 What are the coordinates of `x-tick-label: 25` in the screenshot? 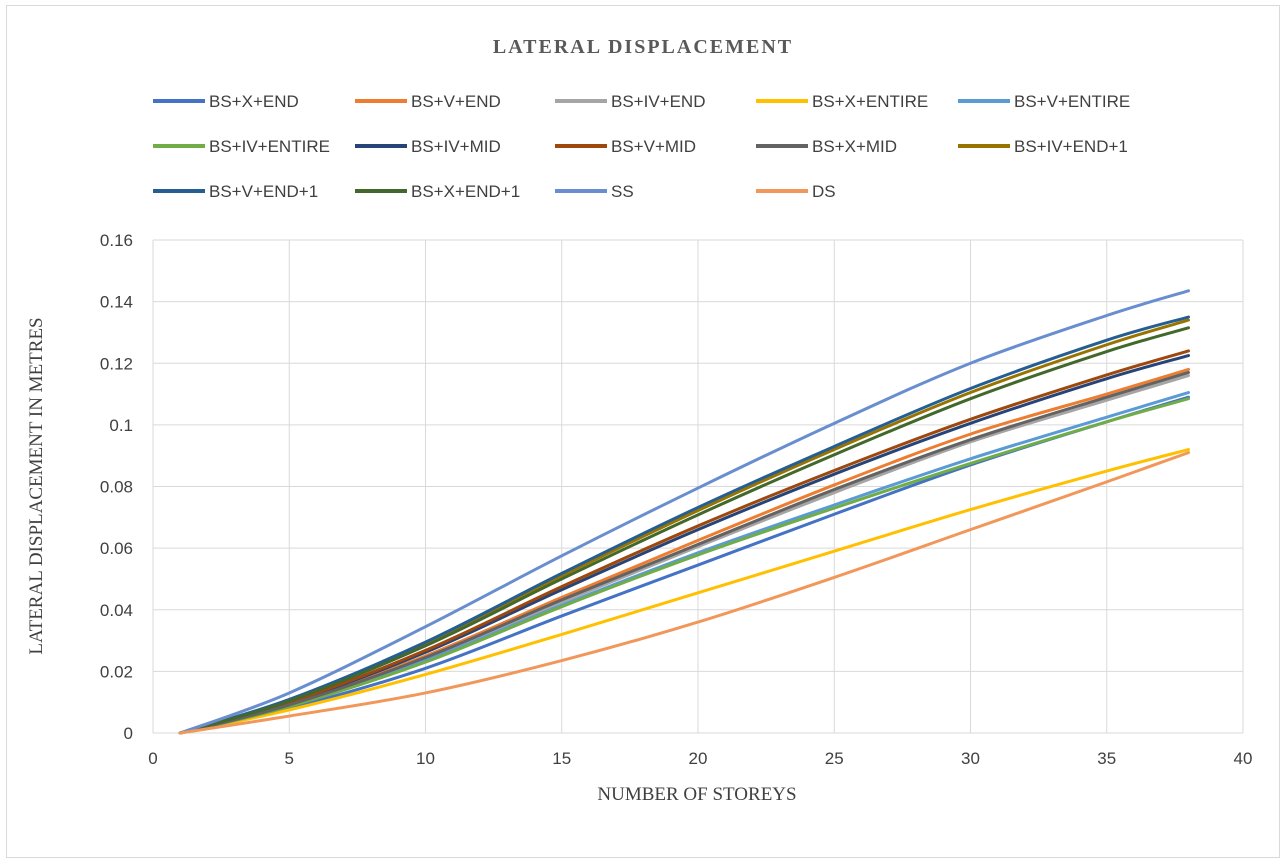 It's located at (834, 758).